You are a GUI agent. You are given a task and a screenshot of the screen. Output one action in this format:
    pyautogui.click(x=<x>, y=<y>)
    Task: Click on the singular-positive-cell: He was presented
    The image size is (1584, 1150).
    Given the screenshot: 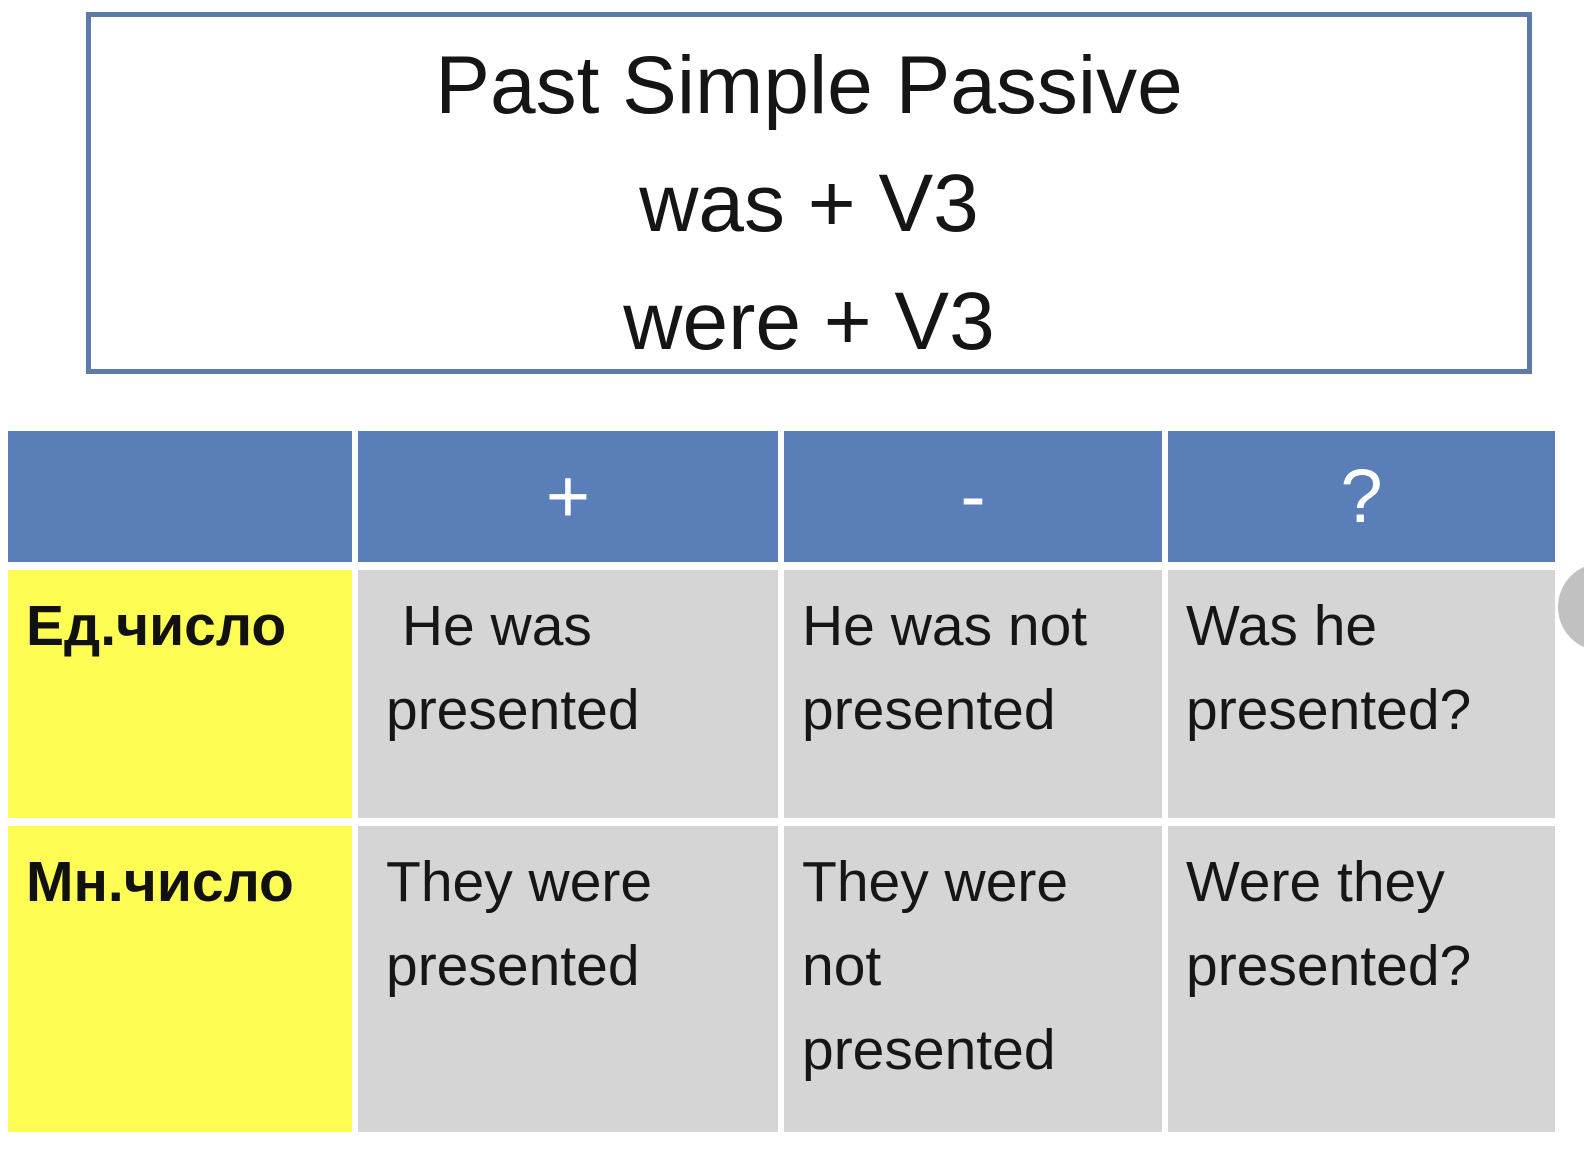 What is the action you would take?
    pyautogui.click(x=568, y=694)
    